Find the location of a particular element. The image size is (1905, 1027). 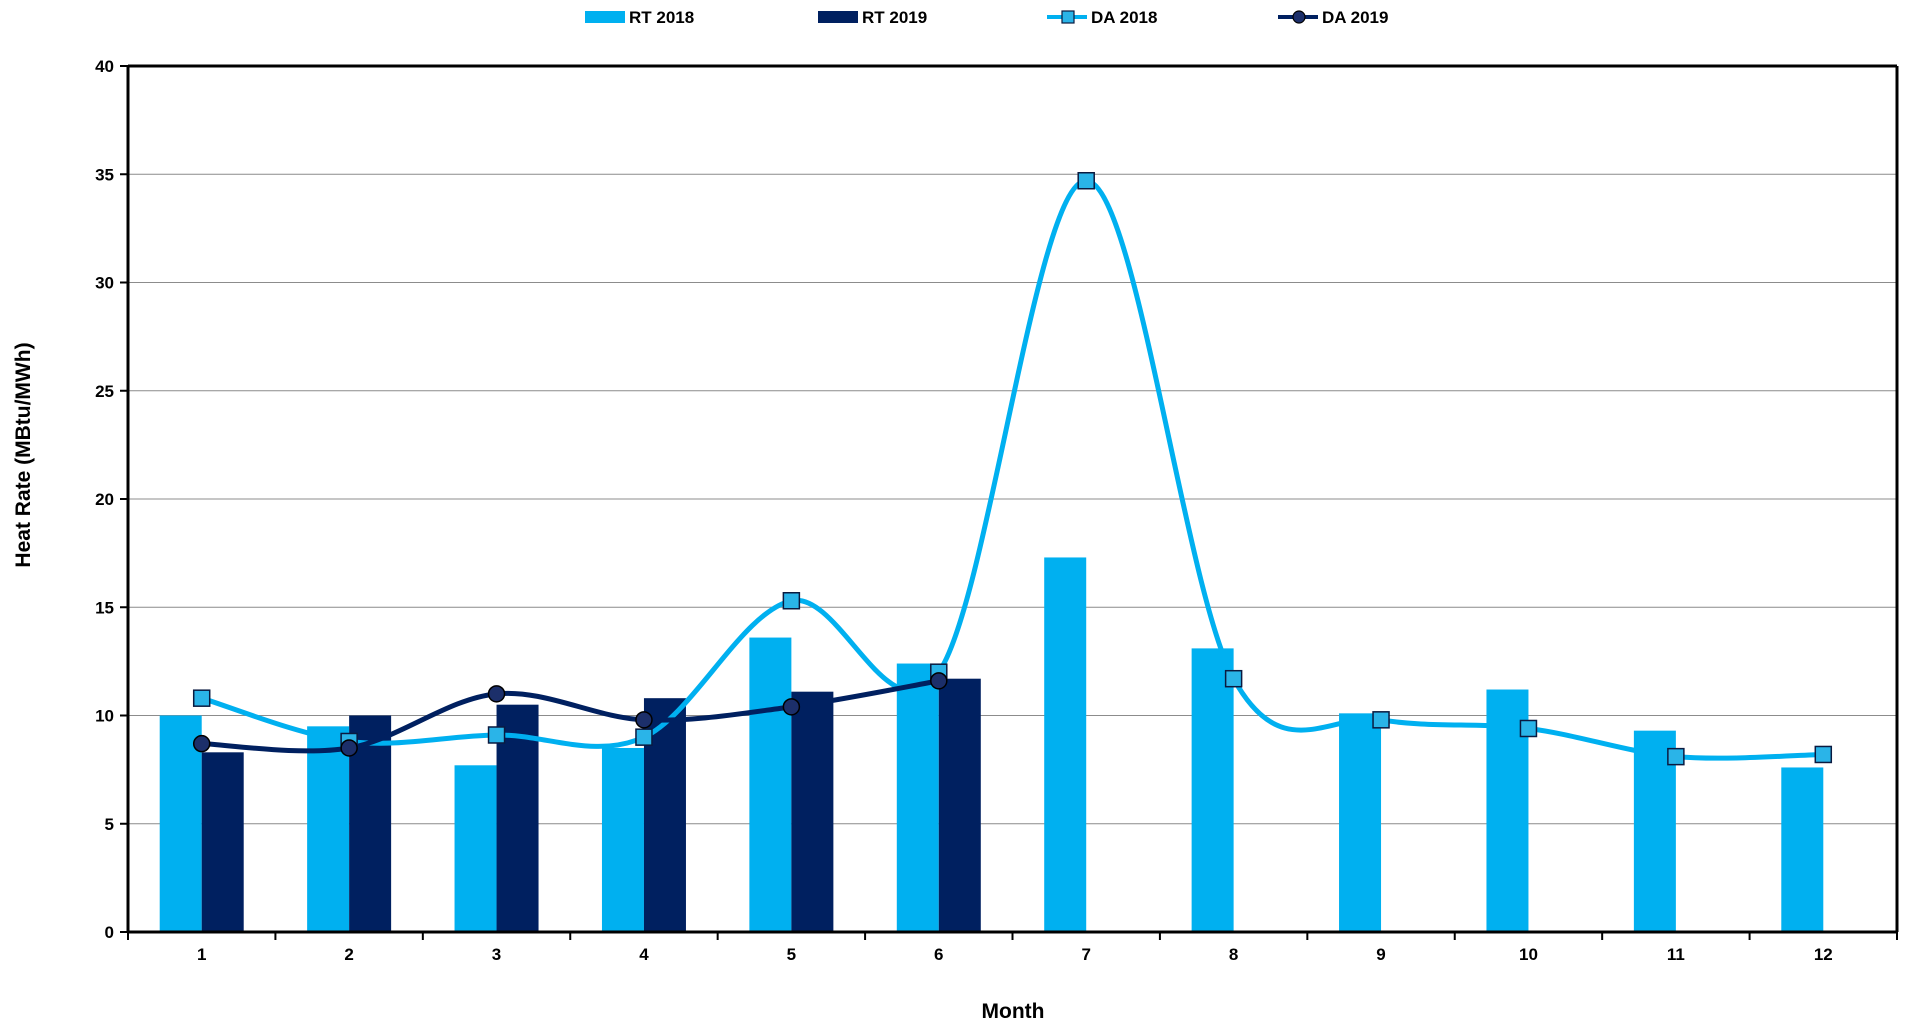

y-tick-label: 15 is located at coordinates (104, 607).